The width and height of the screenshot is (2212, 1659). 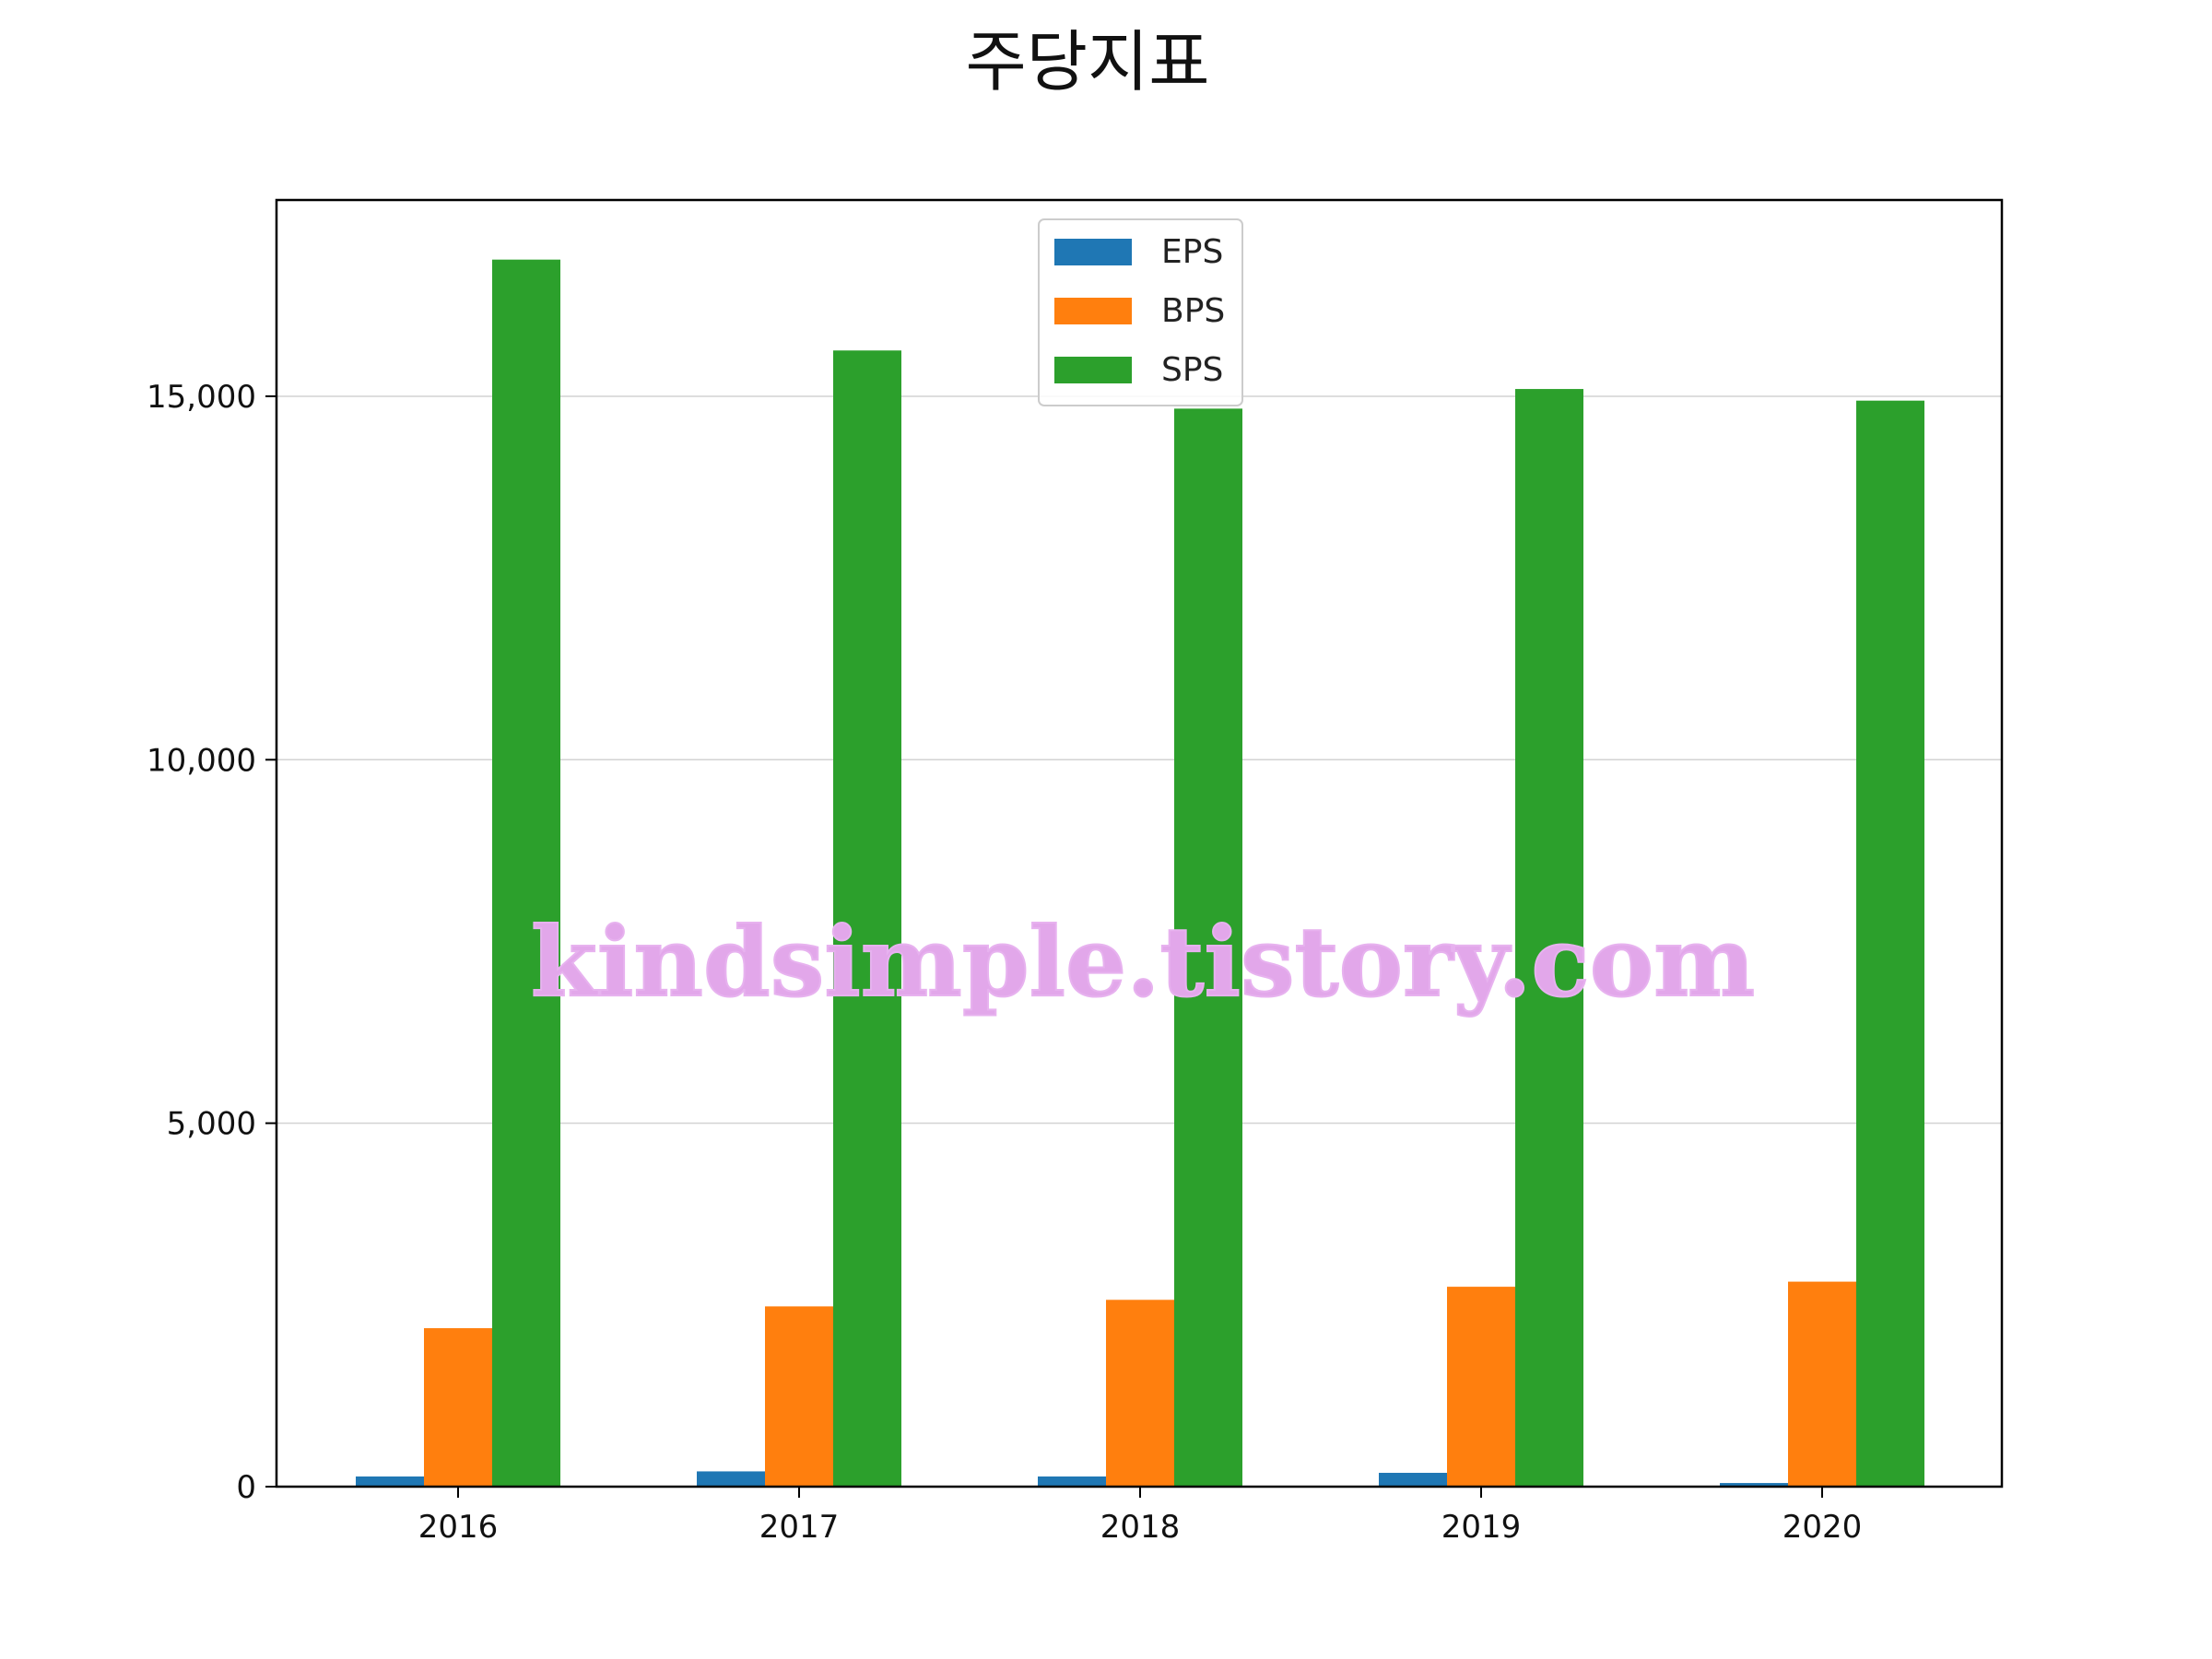 I want to click on x-tick-label: 2020, so click(x=1823, y=1527).